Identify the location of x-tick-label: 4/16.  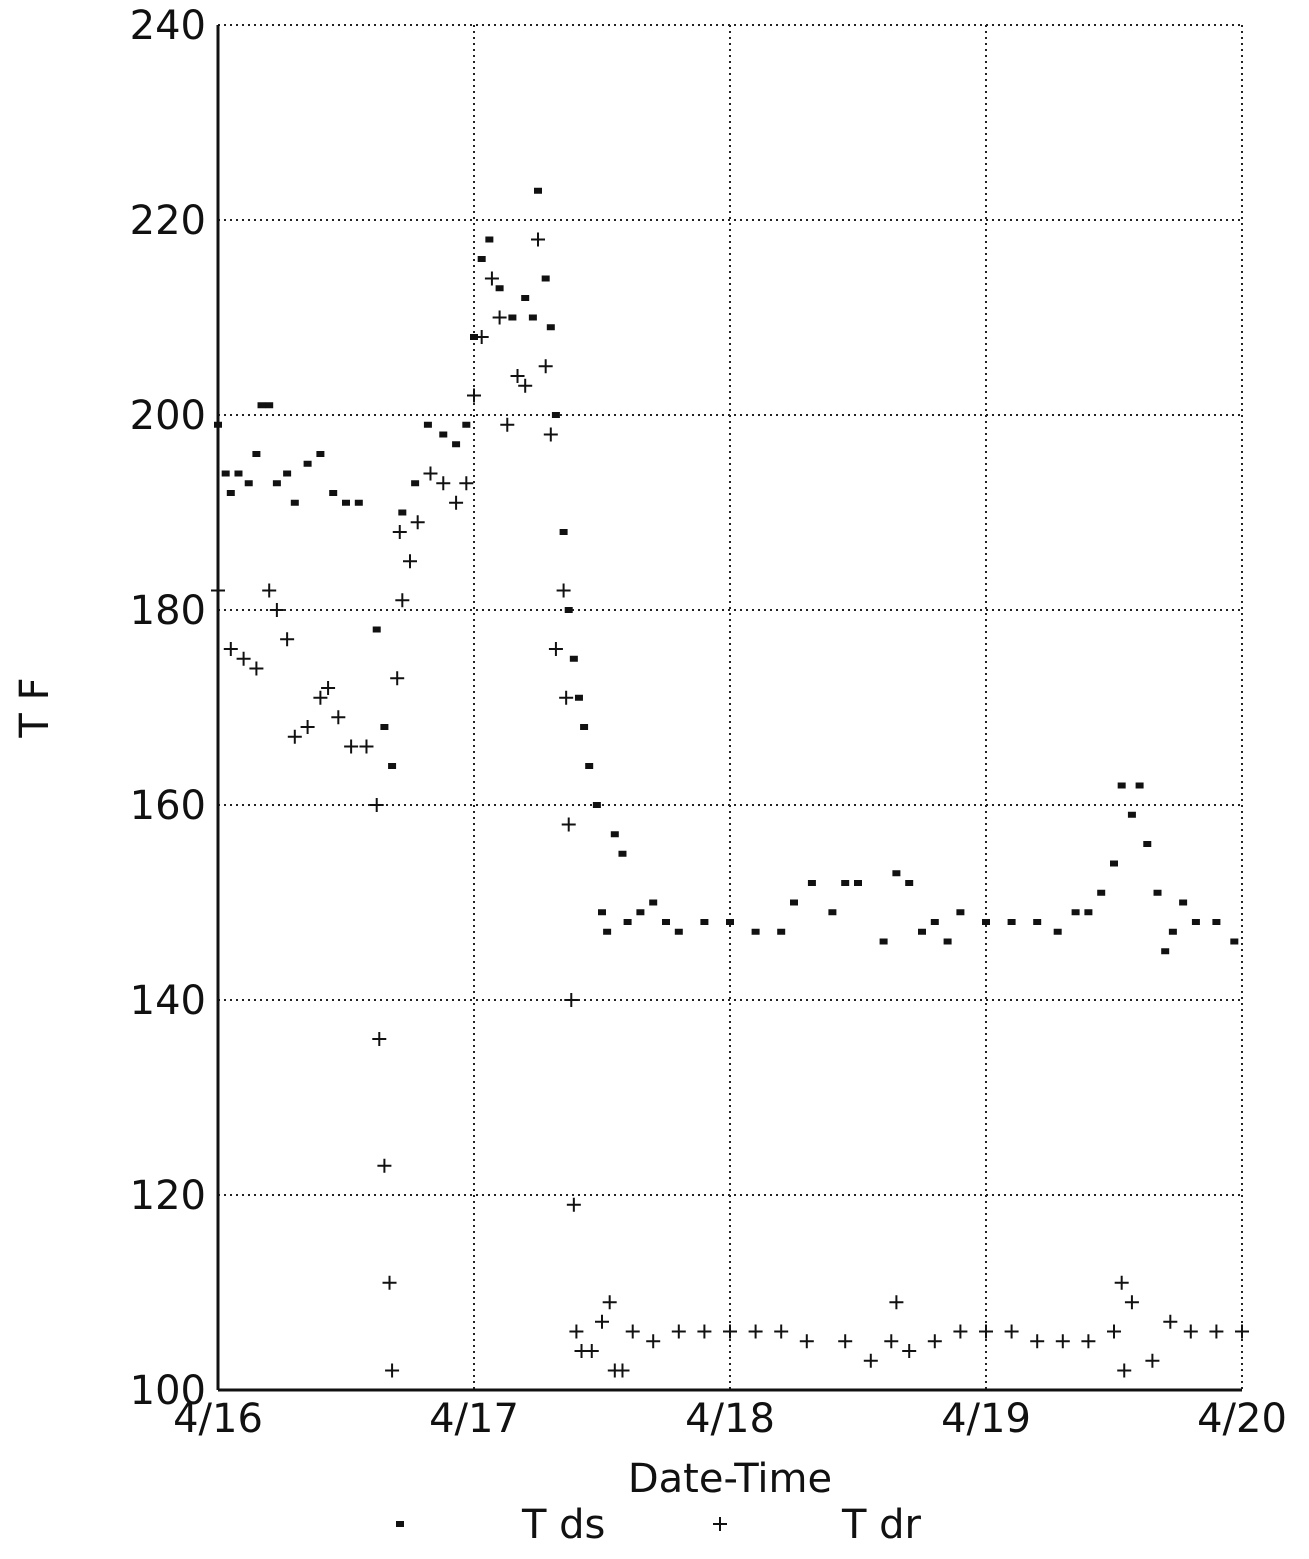
(218, 1419).